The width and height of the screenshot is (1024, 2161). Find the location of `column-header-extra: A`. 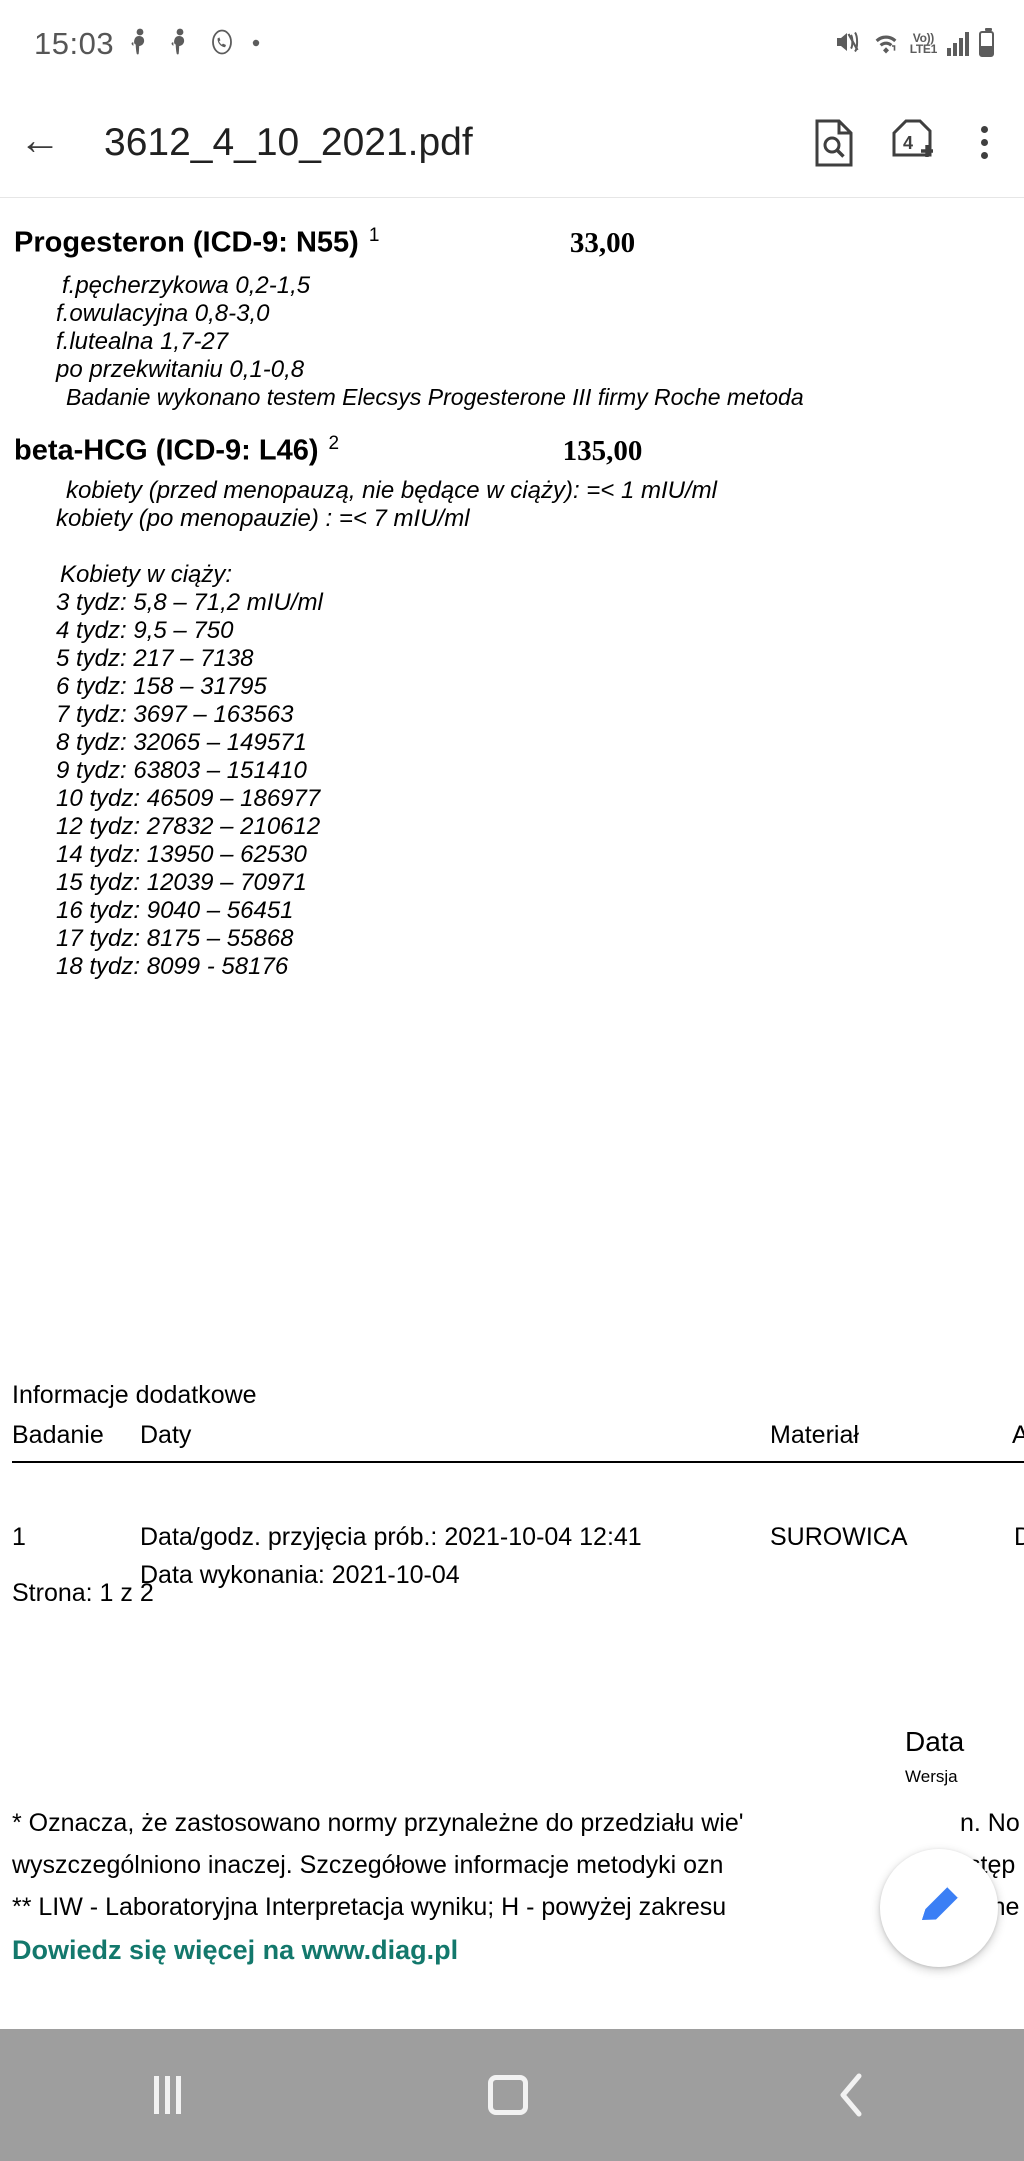

column-header-extra: A is located at coordinates (1018, 1435).